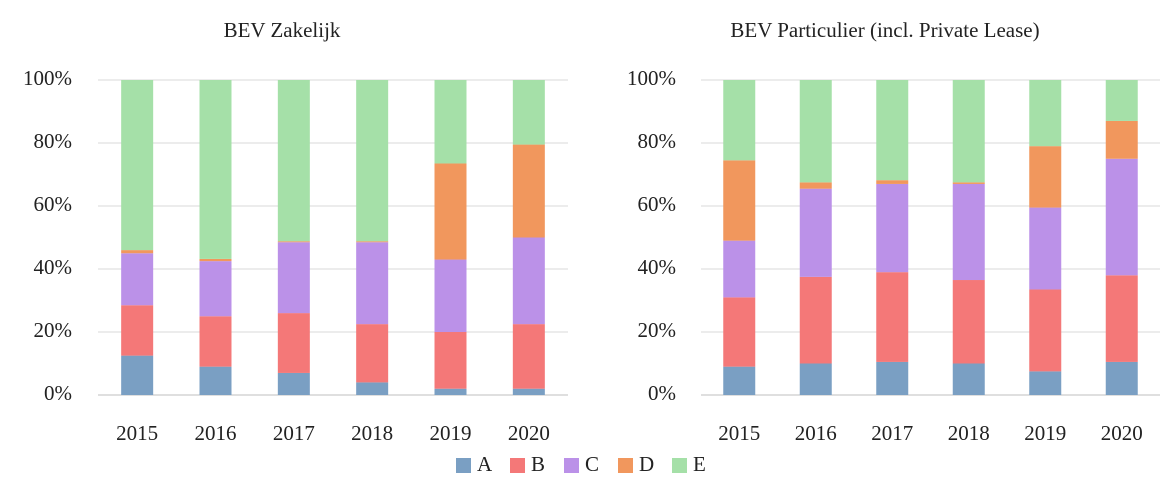 The image size is (1161, 502). I want to click on chart-title: BEV Particulier (incl. Private Lease), so click(884, 30).